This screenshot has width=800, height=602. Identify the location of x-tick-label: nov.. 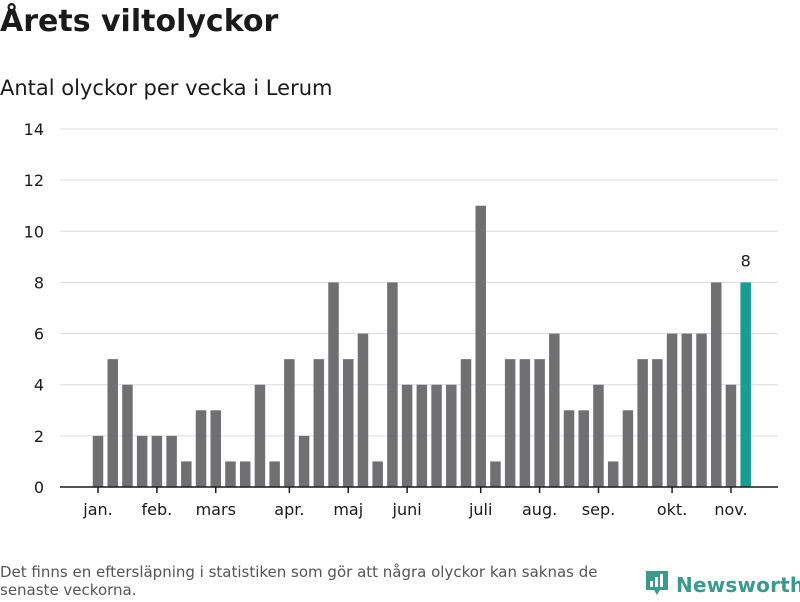
(730, 509).